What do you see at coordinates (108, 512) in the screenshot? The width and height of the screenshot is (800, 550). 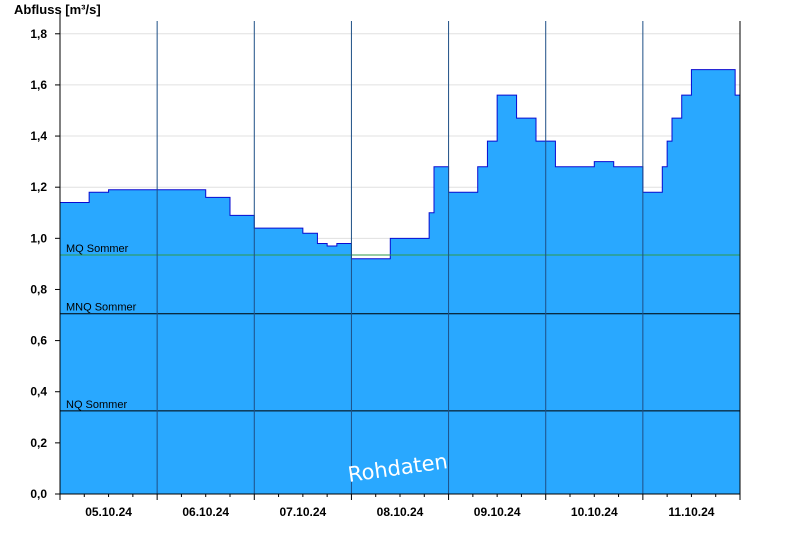 I see `x-tick-label: 05.10.24` at bounding box center [108, 512].